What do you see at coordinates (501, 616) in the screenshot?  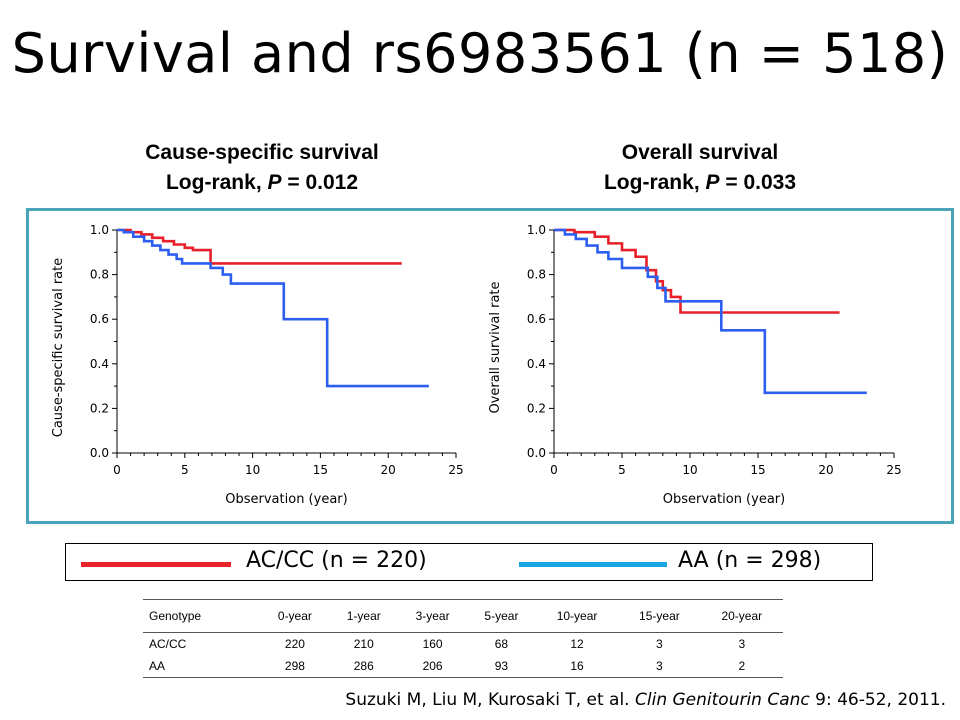 I see `header-cell: 5-year` at bounding box center [501, 616].